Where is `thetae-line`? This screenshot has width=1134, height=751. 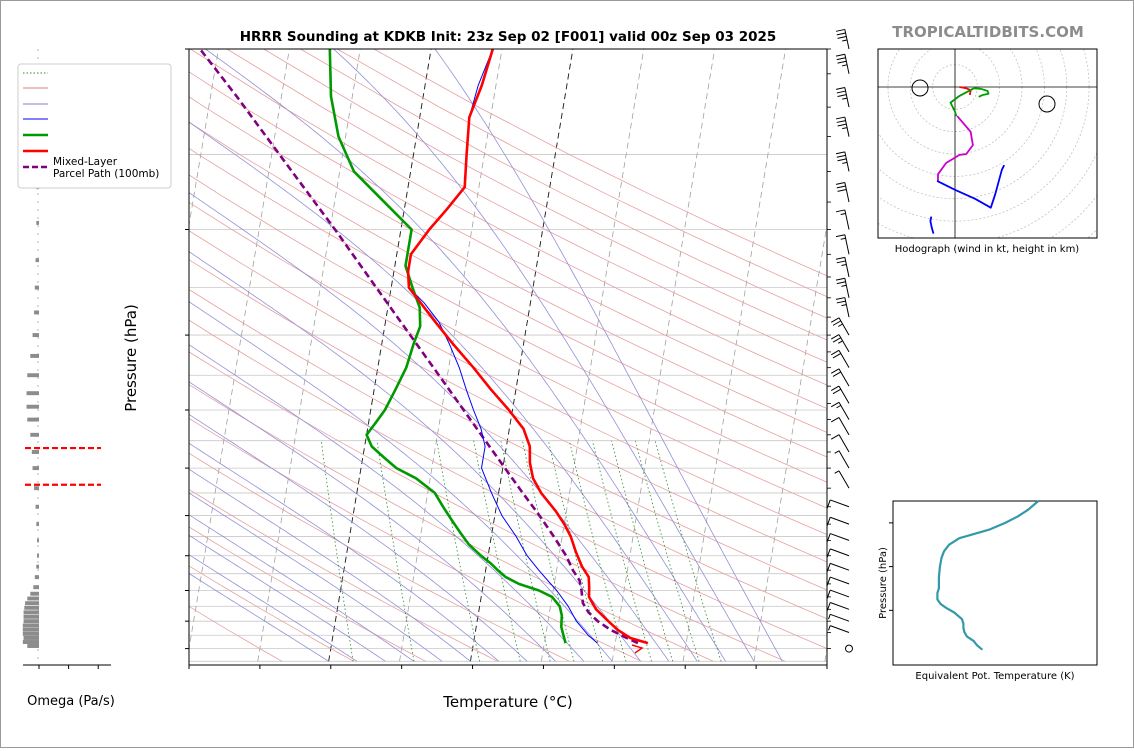
thetae-line is located at coordinates (988, 575).